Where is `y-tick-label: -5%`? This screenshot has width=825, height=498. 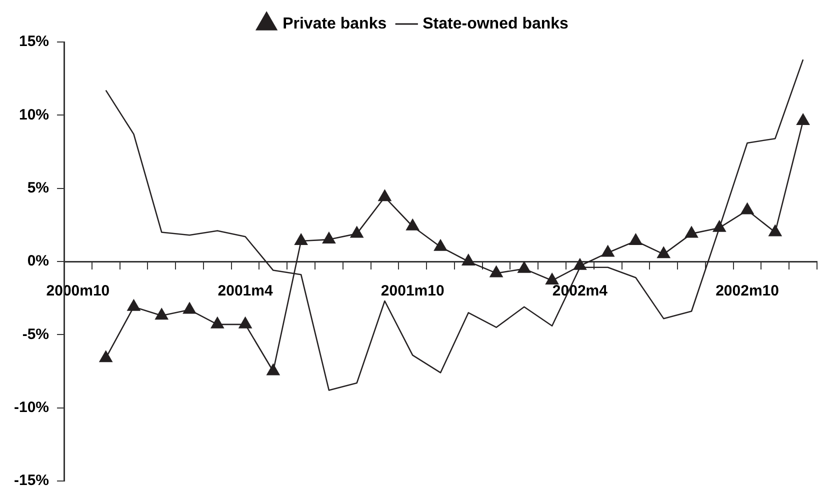 y-tick-label: -5% is located at coordinates (36, 334).